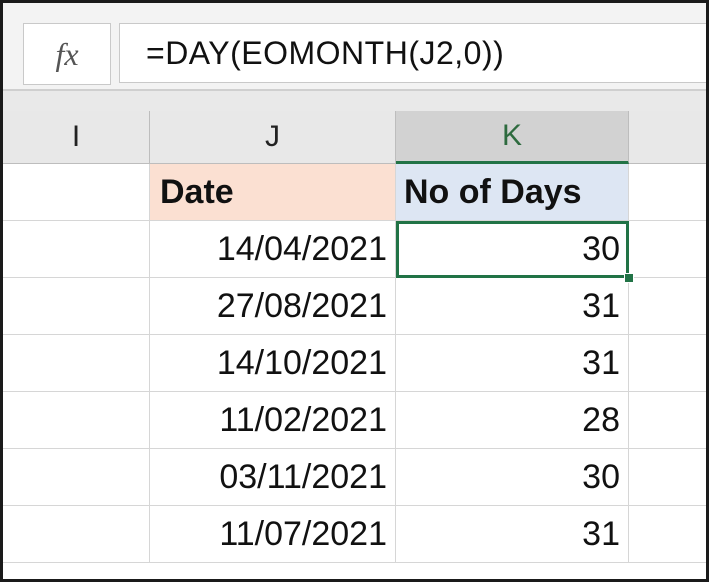 Image resolution: width=709 pixels, height=582 pixels. I want to click on table-row: 14/10/2021 31, so click(354, 363).